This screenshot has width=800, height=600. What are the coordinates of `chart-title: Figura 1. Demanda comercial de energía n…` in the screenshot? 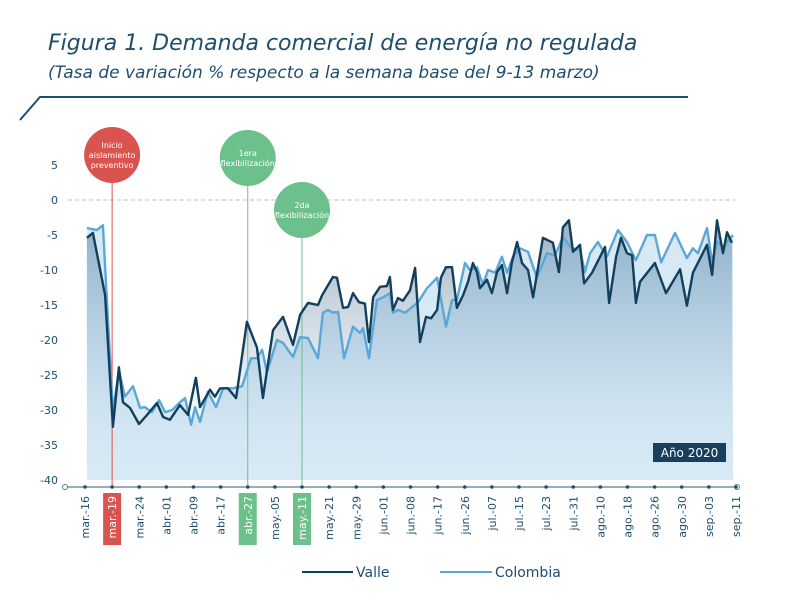 It's located at (342, 43).